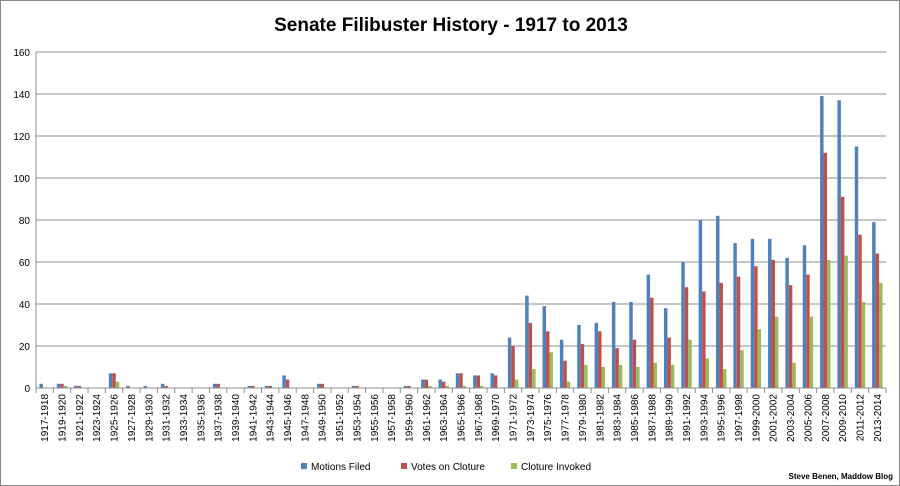  I want to click on x-tick-label: 1973-1974, so click(531, 418).